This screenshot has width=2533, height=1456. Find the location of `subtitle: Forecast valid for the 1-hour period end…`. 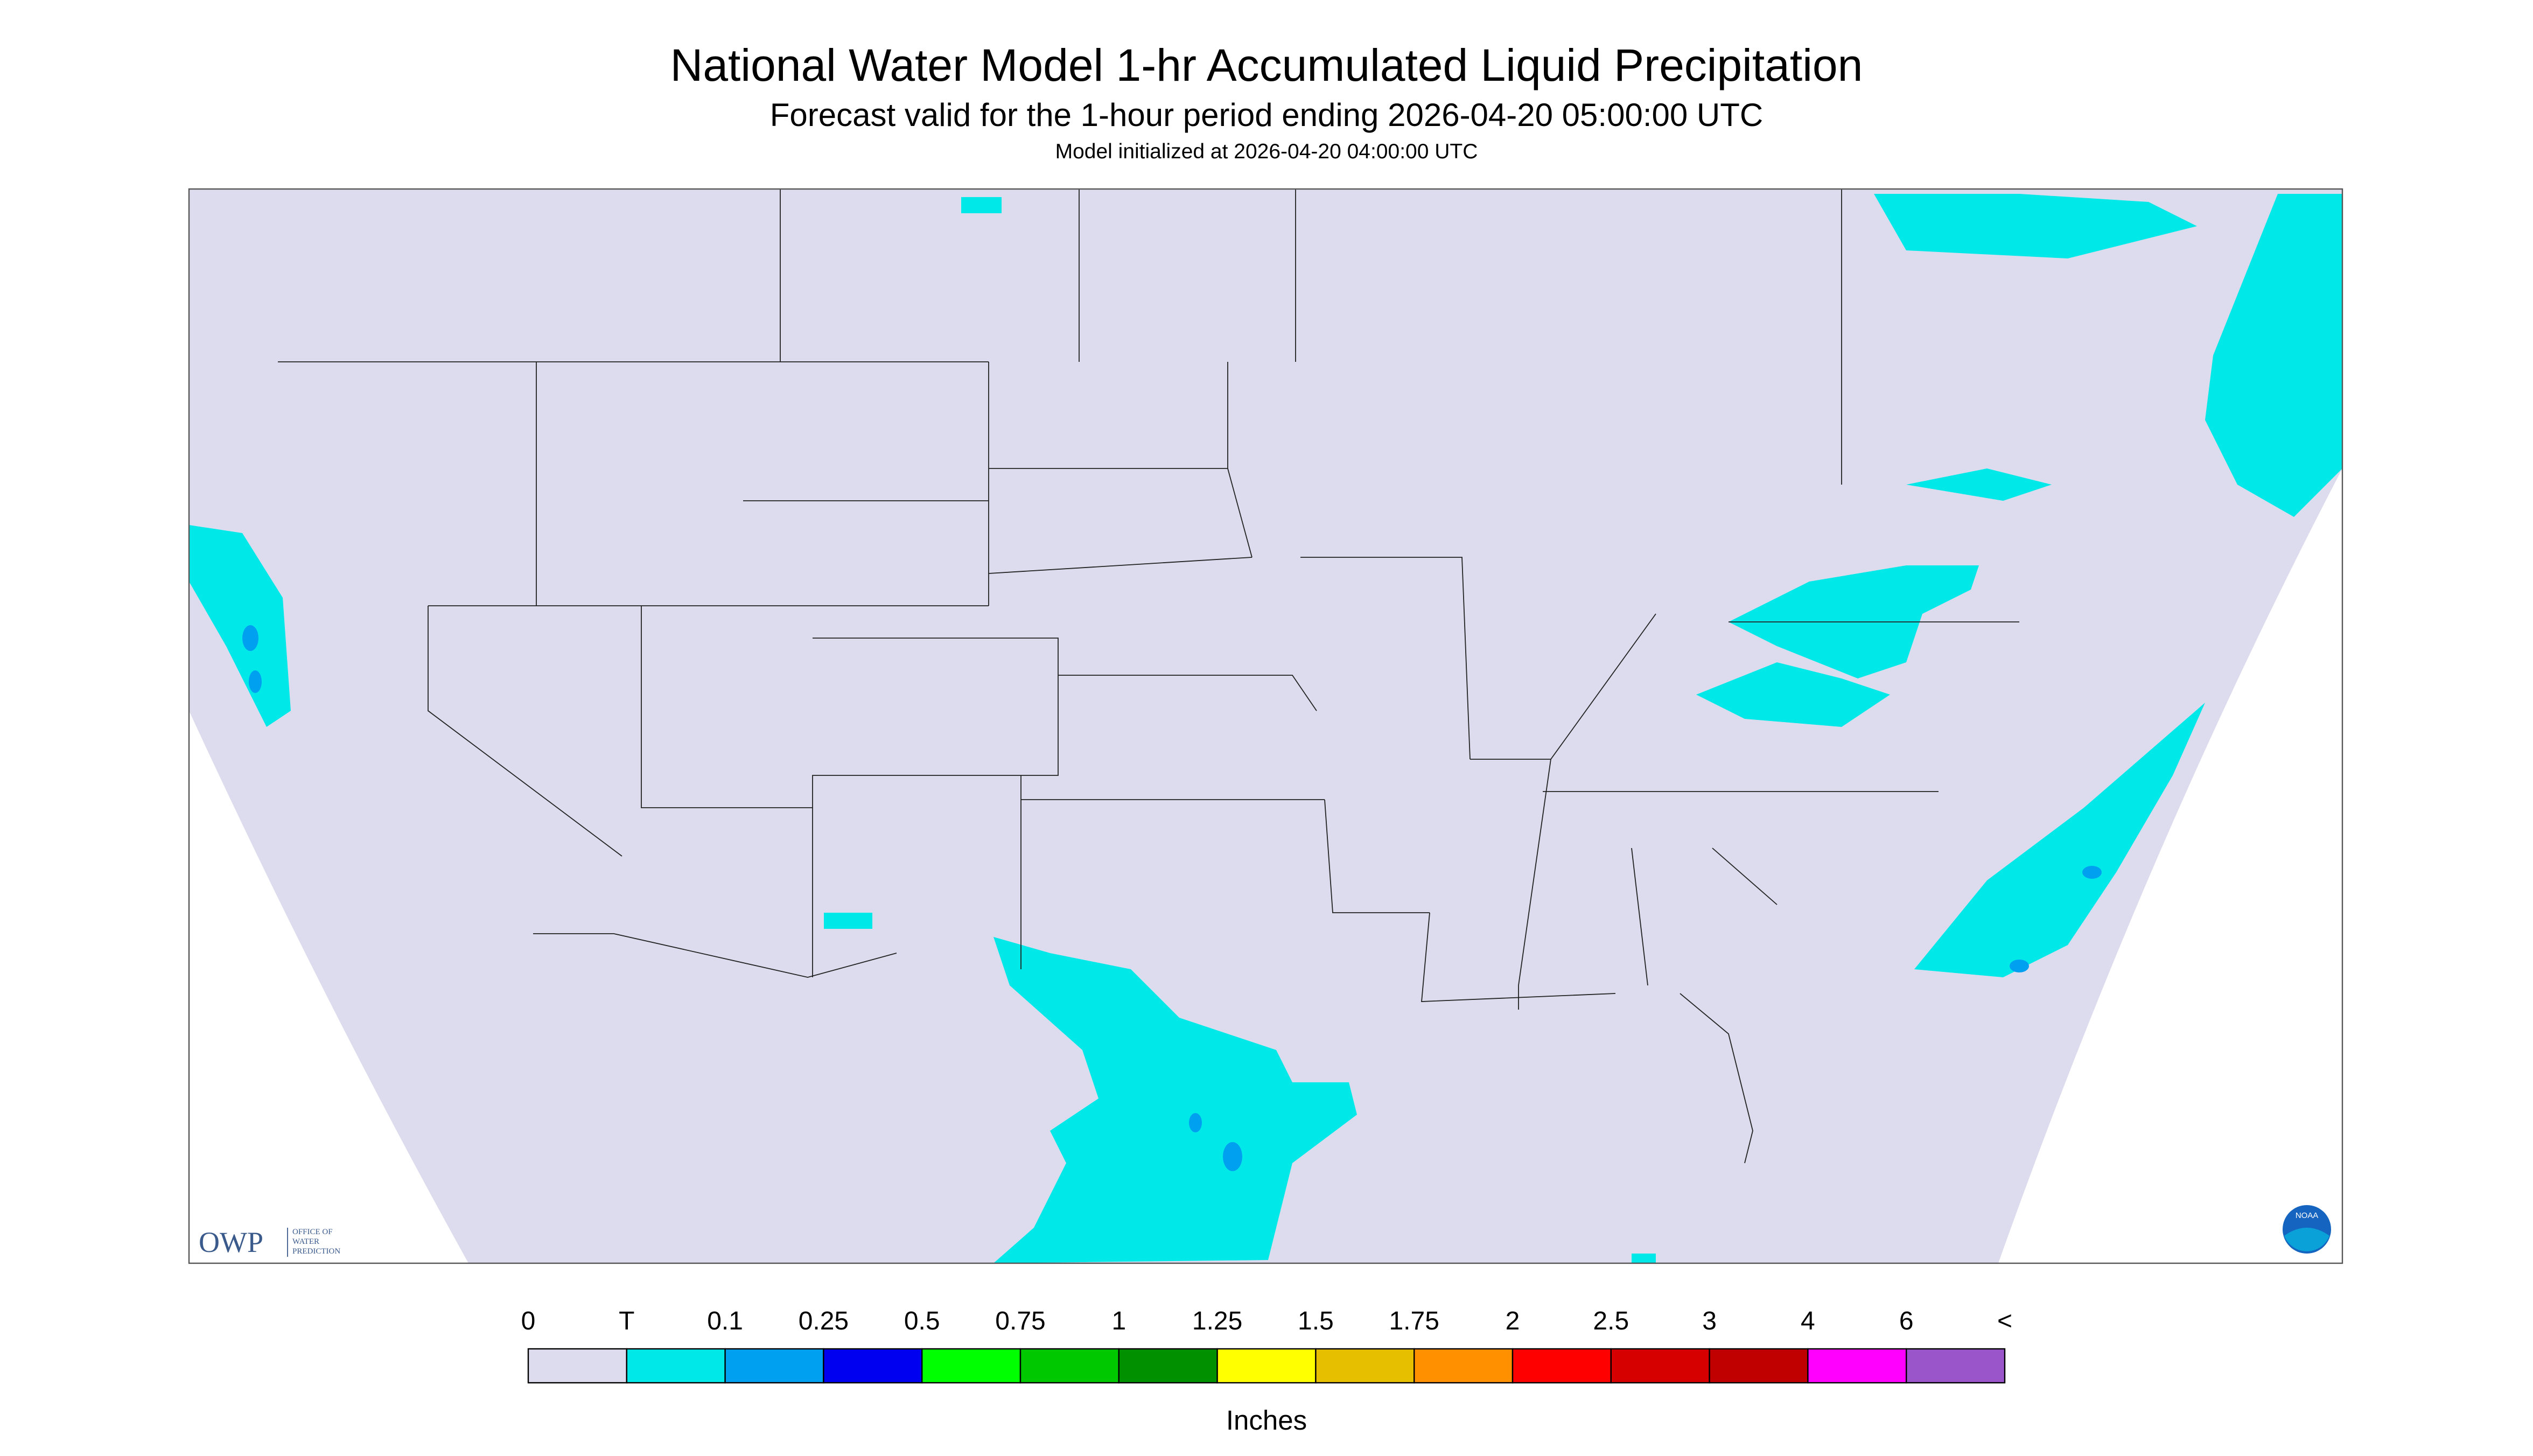

subtitle: Forecast valid for the 1-hour period end… is located at coordinates (1266, 115).